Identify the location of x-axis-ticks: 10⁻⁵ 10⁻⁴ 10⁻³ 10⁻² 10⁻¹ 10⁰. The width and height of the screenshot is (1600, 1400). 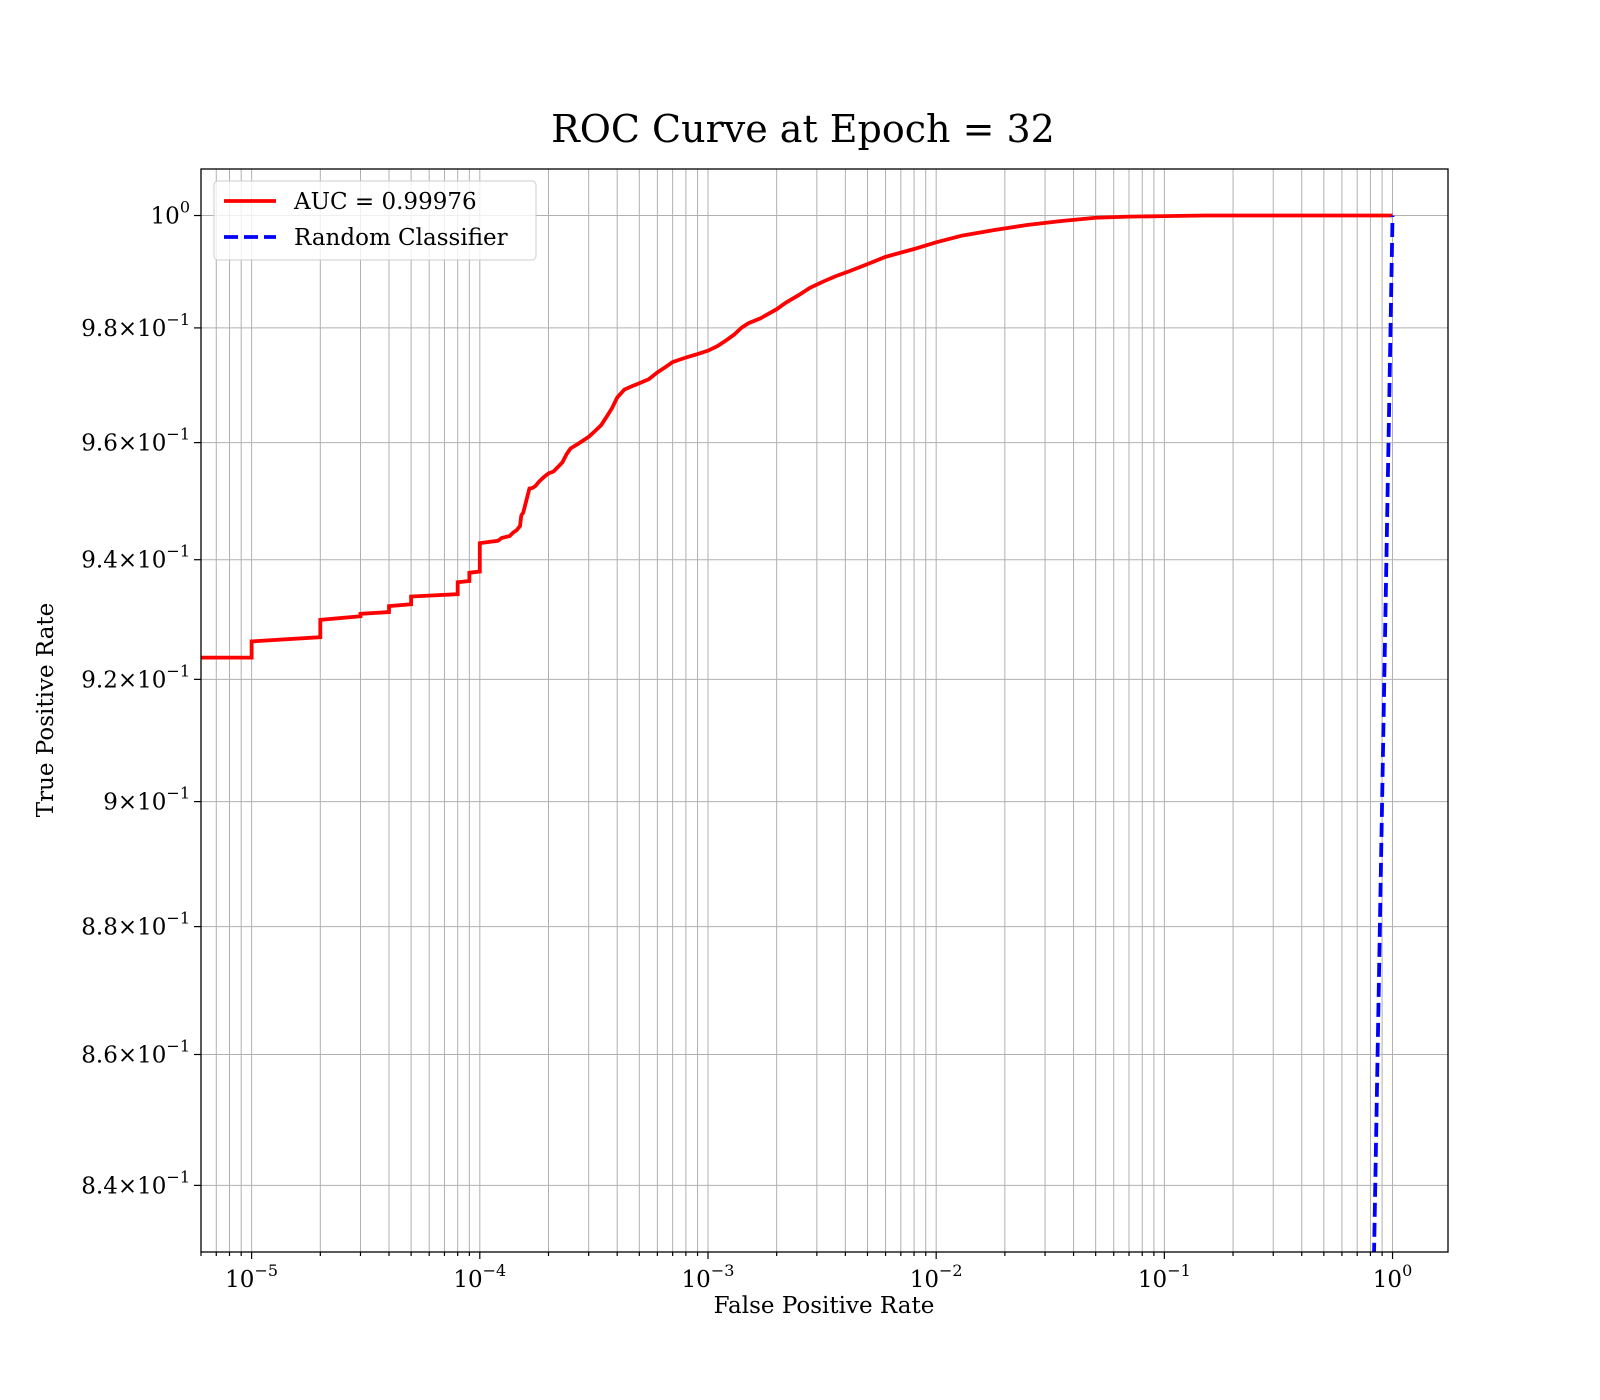
(806, 1272).